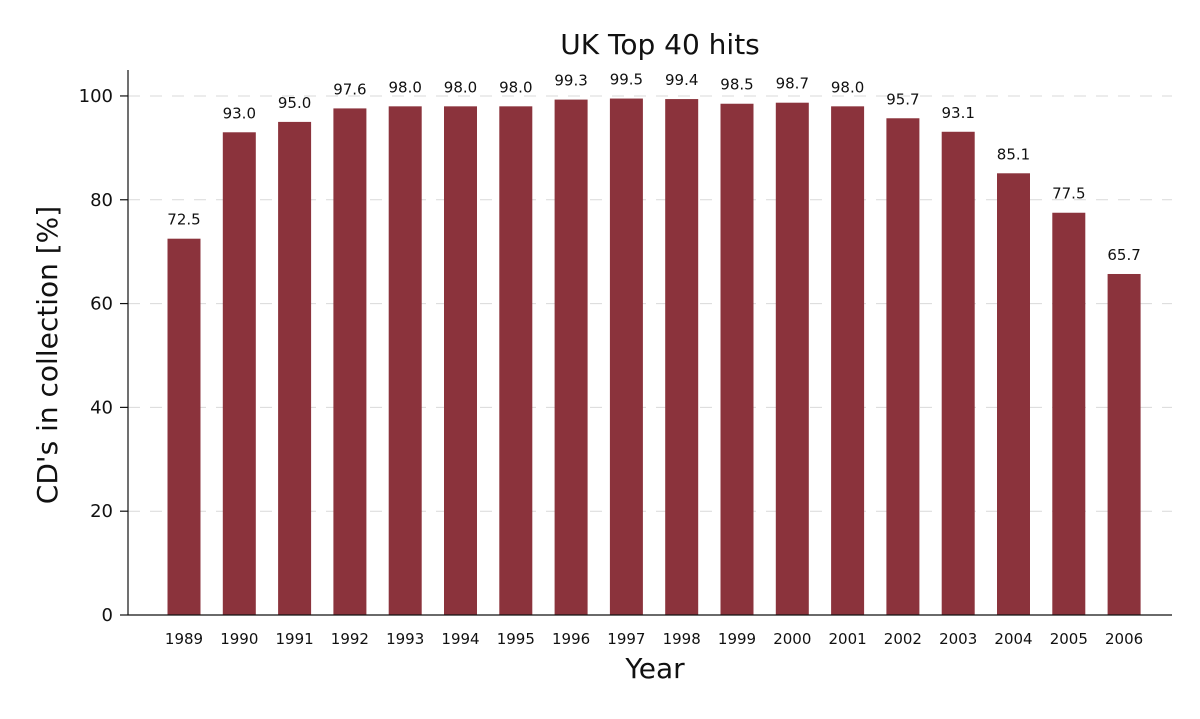 The width and height of the screenshot is (1200, 719). Describe the element at coordinates (295, 368) in the screenshot. I see `bar-1991` at that location.